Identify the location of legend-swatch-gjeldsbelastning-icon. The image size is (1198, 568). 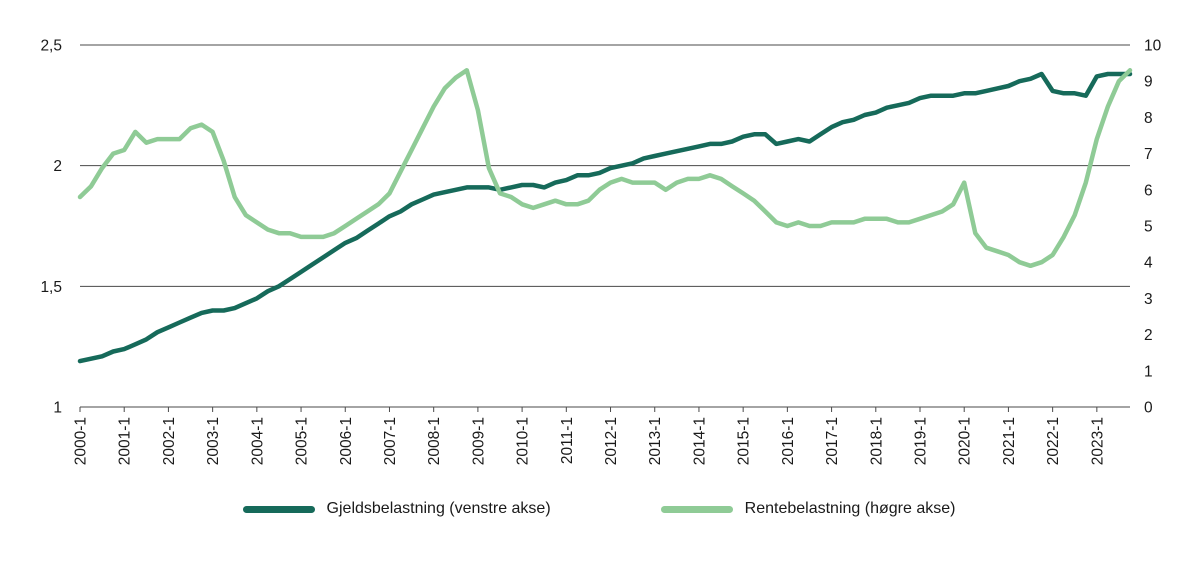
(278, 509).